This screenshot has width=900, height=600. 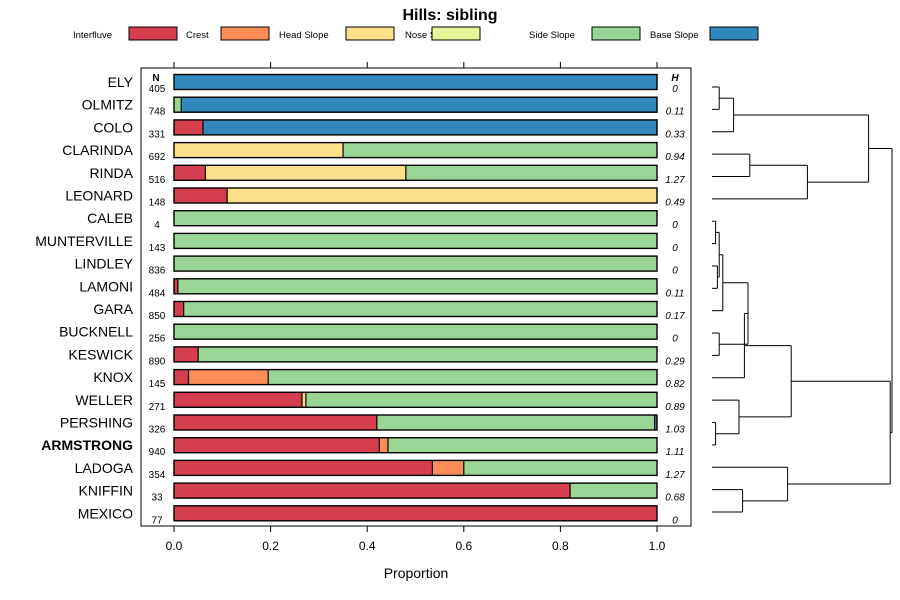 I want to click on n-value: 850, so click(x=157, y=316).